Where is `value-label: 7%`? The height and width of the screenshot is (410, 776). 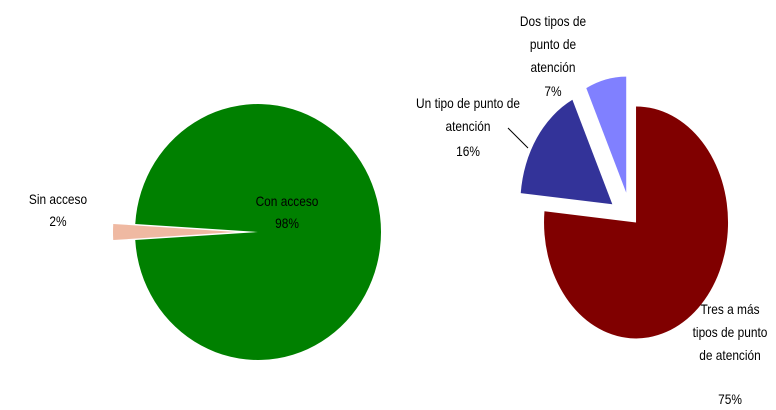 value-label: 7% is located at coordinates (553, 91).